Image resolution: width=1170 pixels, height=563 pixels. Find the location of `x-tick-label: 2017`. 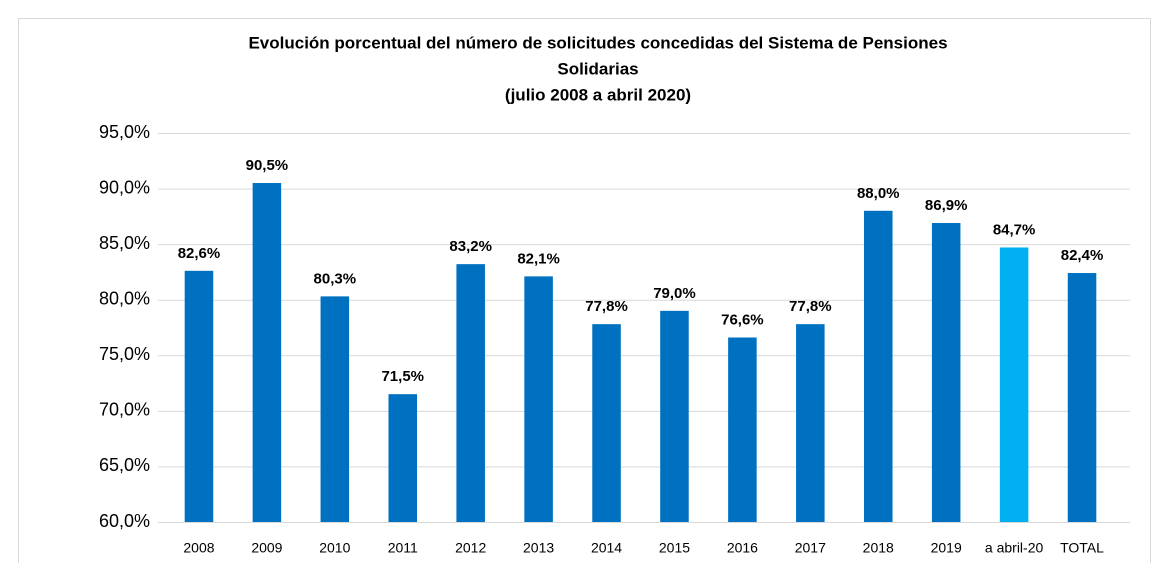

x-tick-label: 2017 is located at coordinates (810, 548).